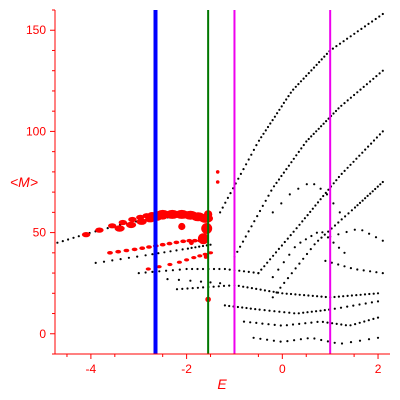  What do you see at coordinates (222, 384) in the screenshot?
I see `x-axis-label: E` at bounding box center [222, 384].